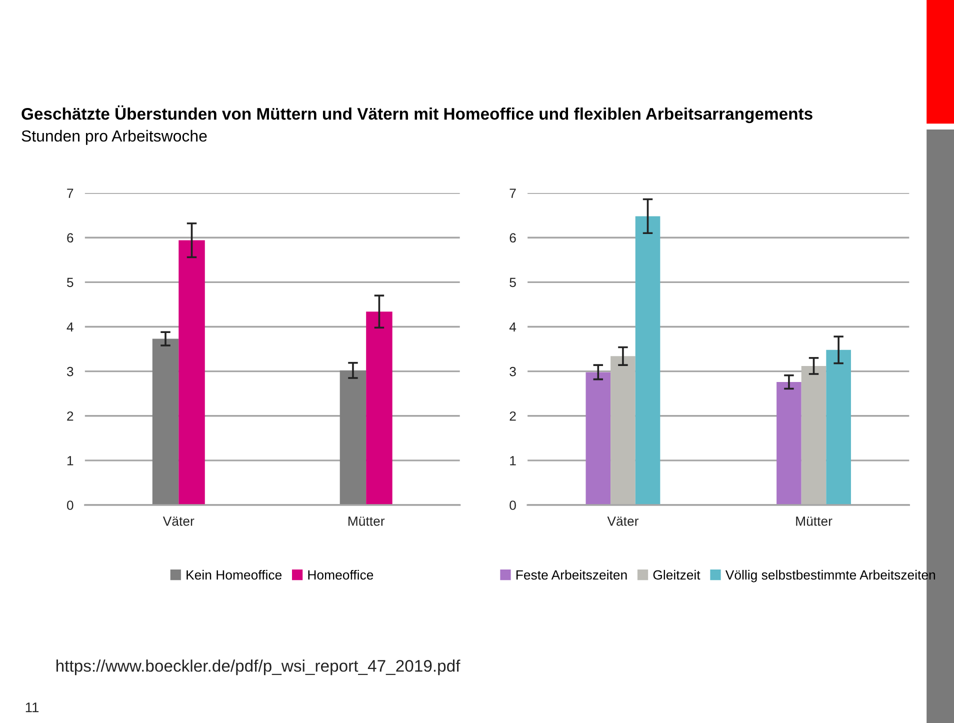  I want to click on chart-subtitle: Stunden pro Arbeitswoche, so click(114, 137).